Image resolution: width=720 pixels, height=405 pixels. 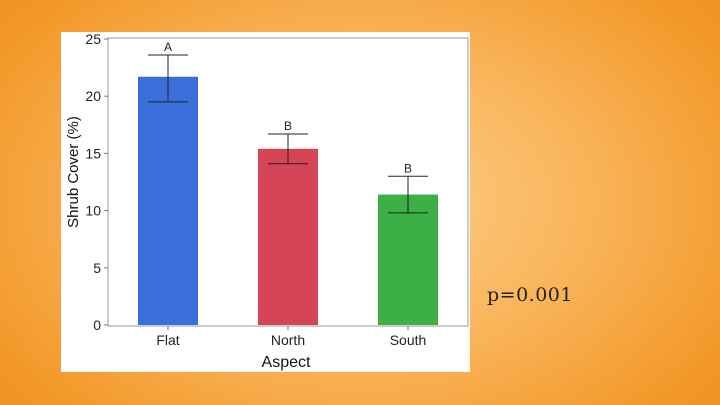 I want to click on x-tick-label: Flat, so click(x=167, y=340).